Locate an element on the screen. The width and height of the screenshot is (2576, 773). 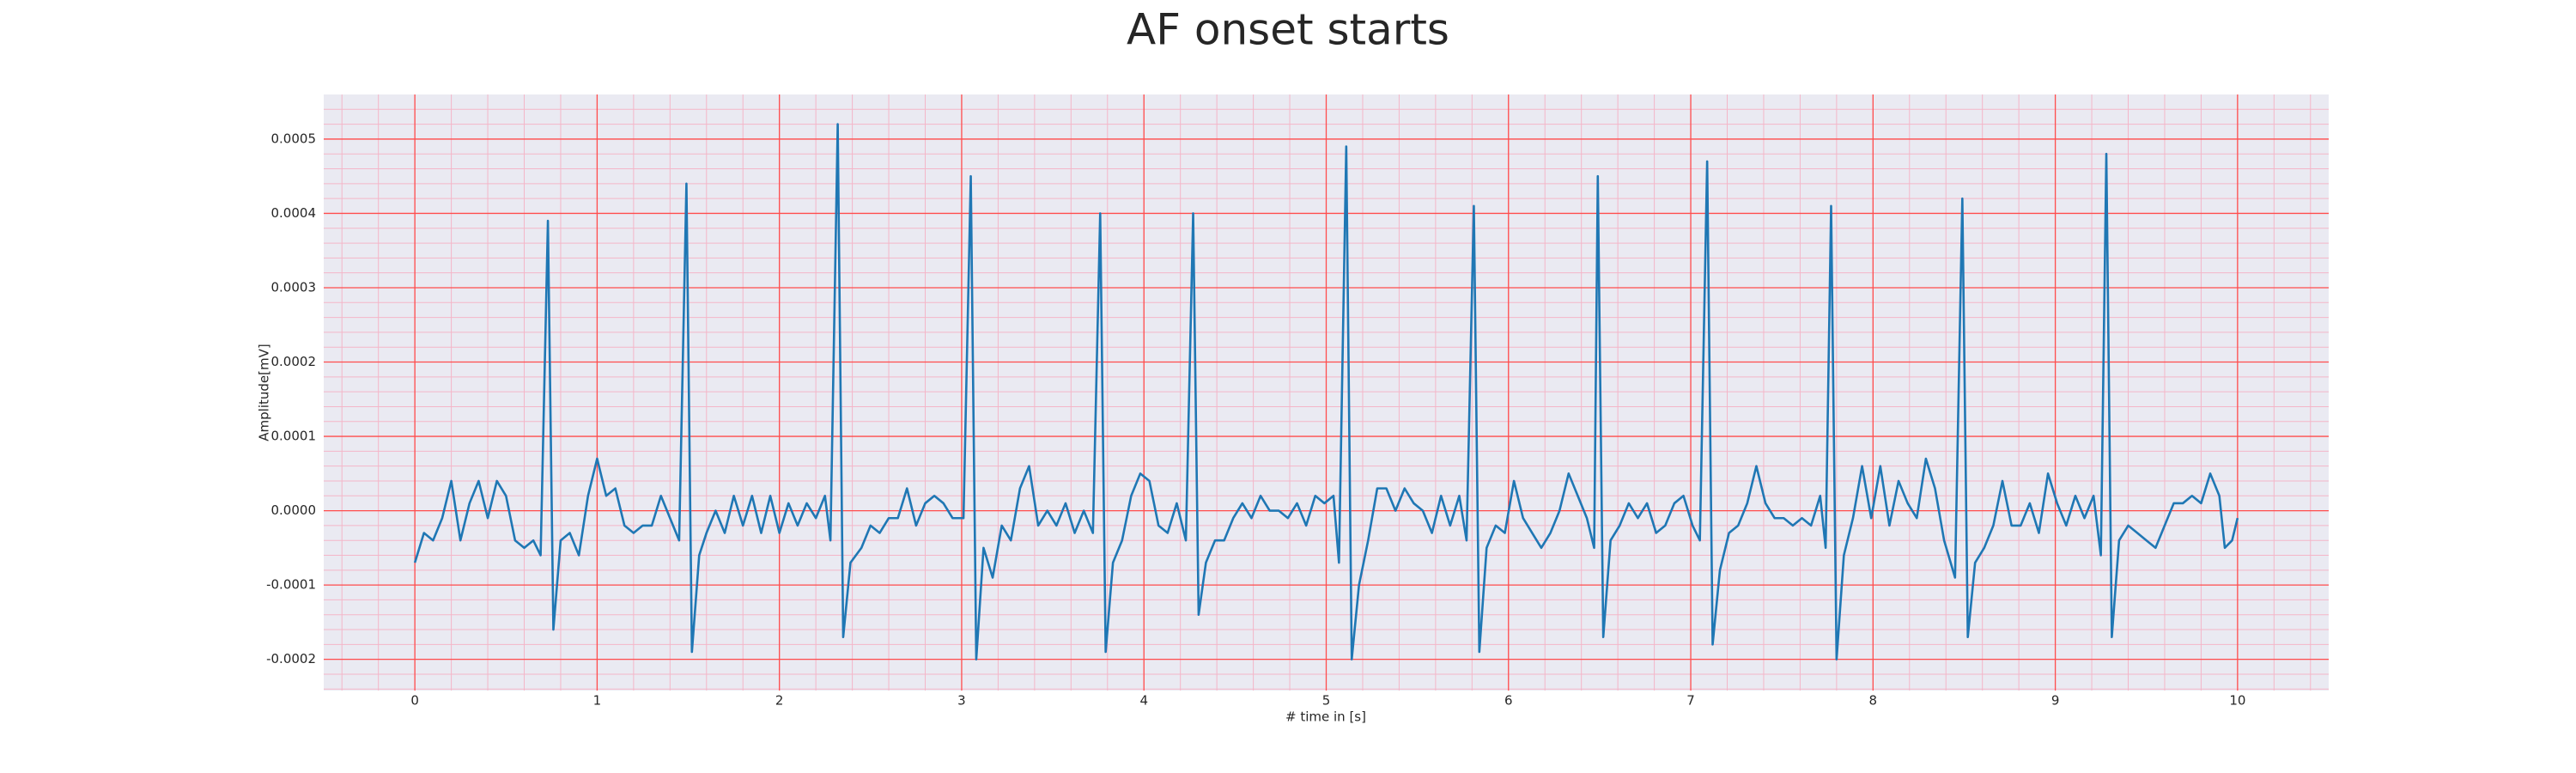
y-tick-label: 0.0002 is located at coordinates (294, 361).